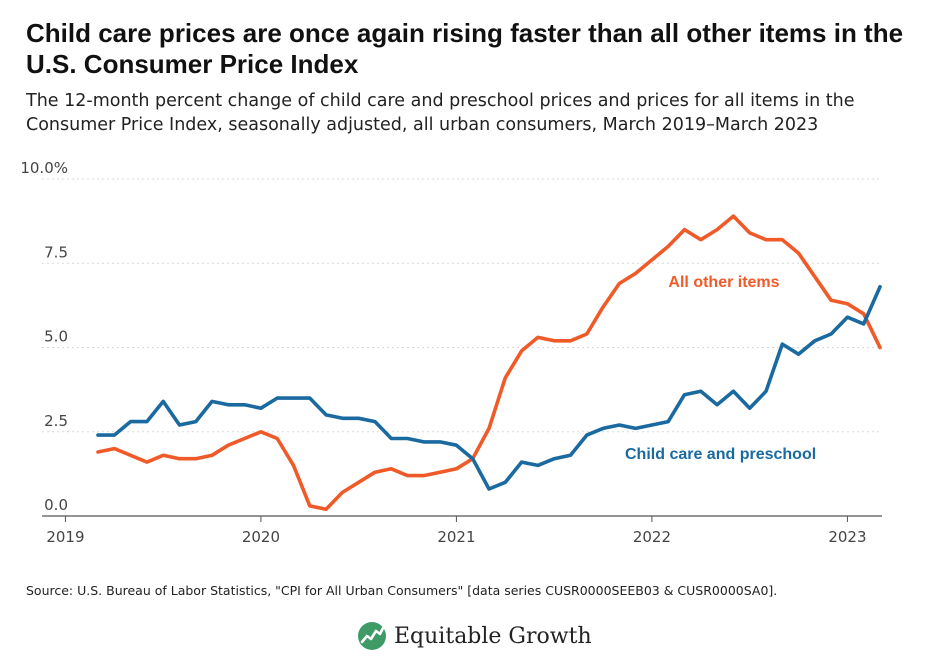 The width and height of the screenshot is (936, 660). Describe the element at coordinates (56, 421) in the screenshot. I see `y-tick-label: 2.5` at that location.